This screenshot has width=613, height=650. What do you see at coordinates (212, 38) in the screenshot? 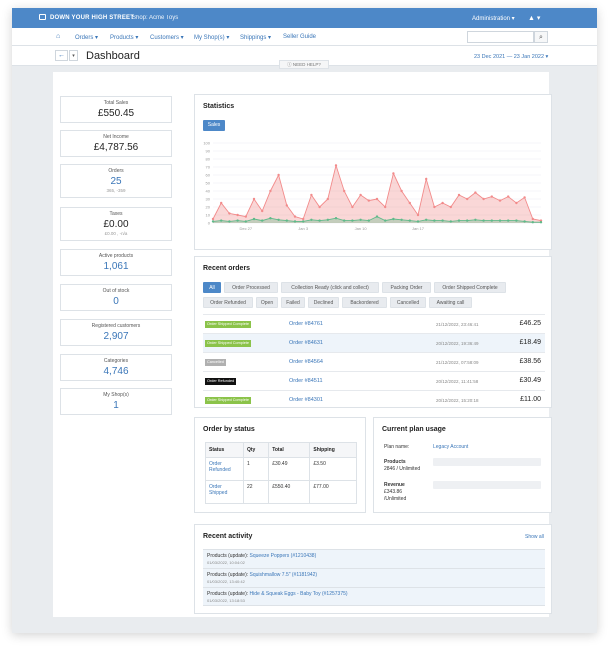
I see `nav-my-shops: My Shop(s) ▾` at bounding box center [212, 38].